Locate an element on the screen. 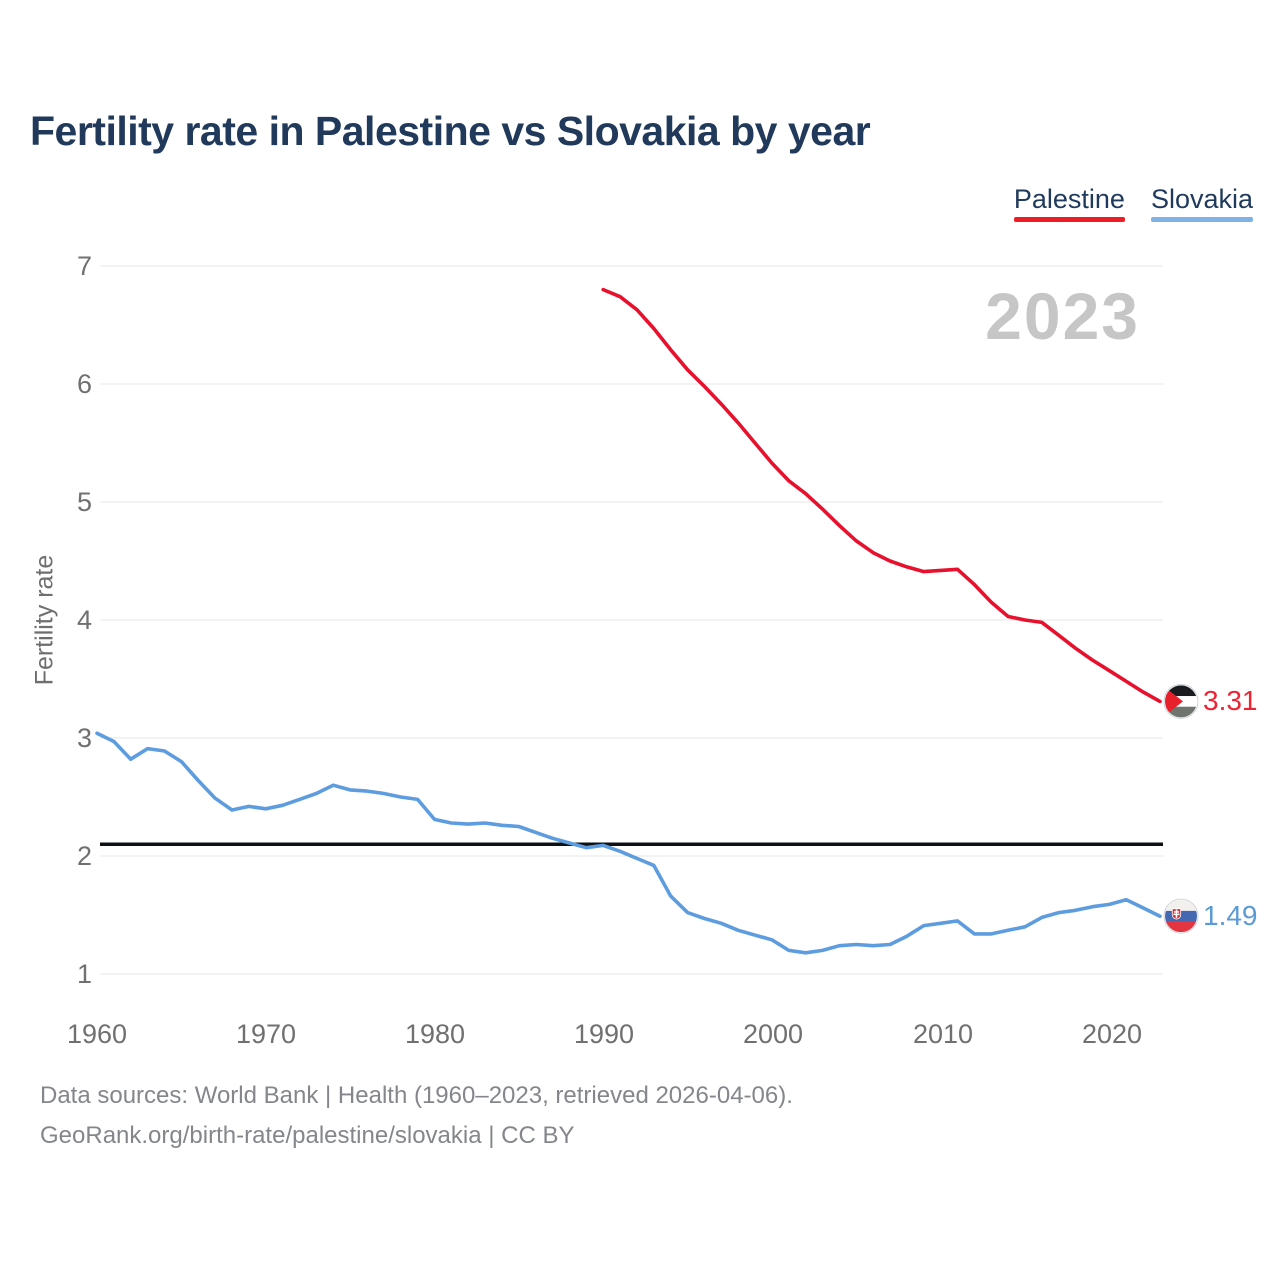 The height and width of the screenshot is (1280, 1280). x-tick-1960: 1960 is located at coordinates (97, 1034).